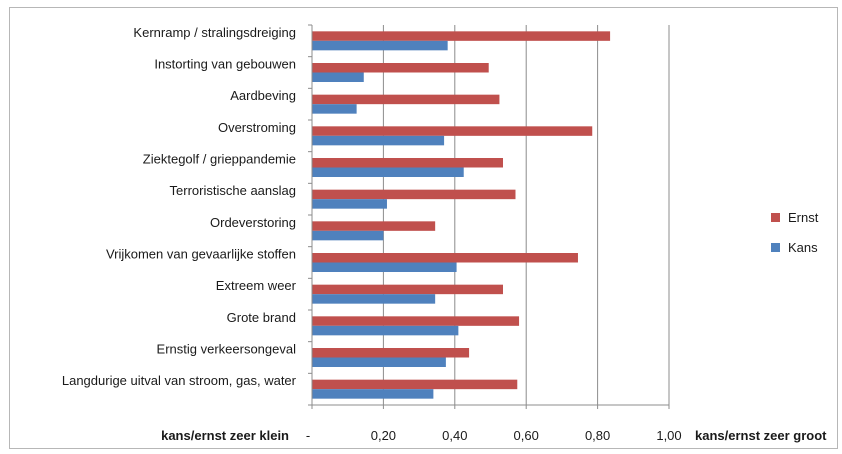 This screenshot has width=842, height=454. I want to click on x-tick-label: 0,40, so click(454, 435).